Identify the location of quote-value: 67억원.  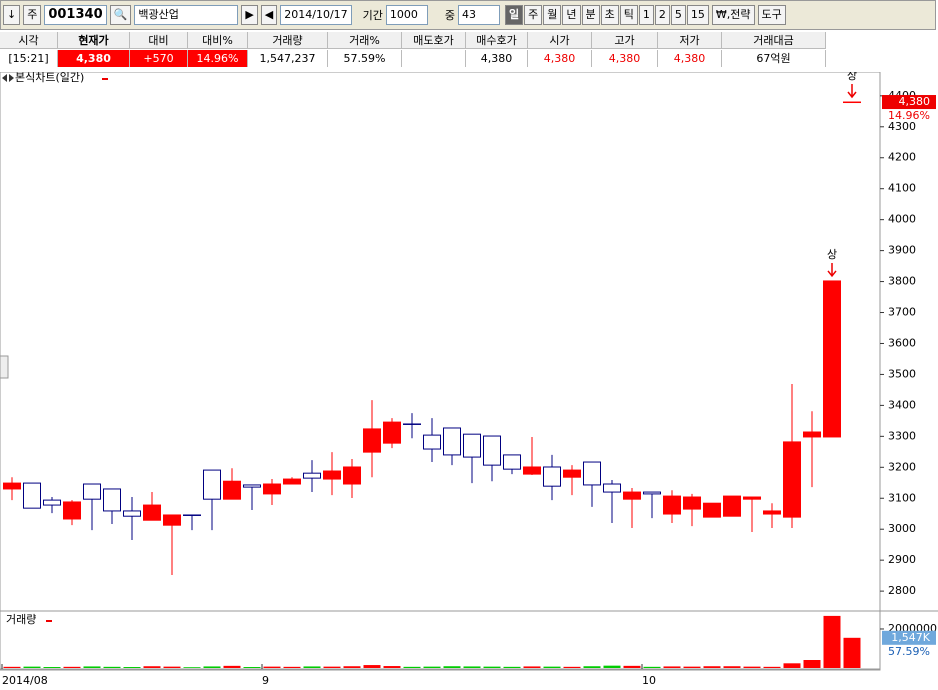
(774, 58).